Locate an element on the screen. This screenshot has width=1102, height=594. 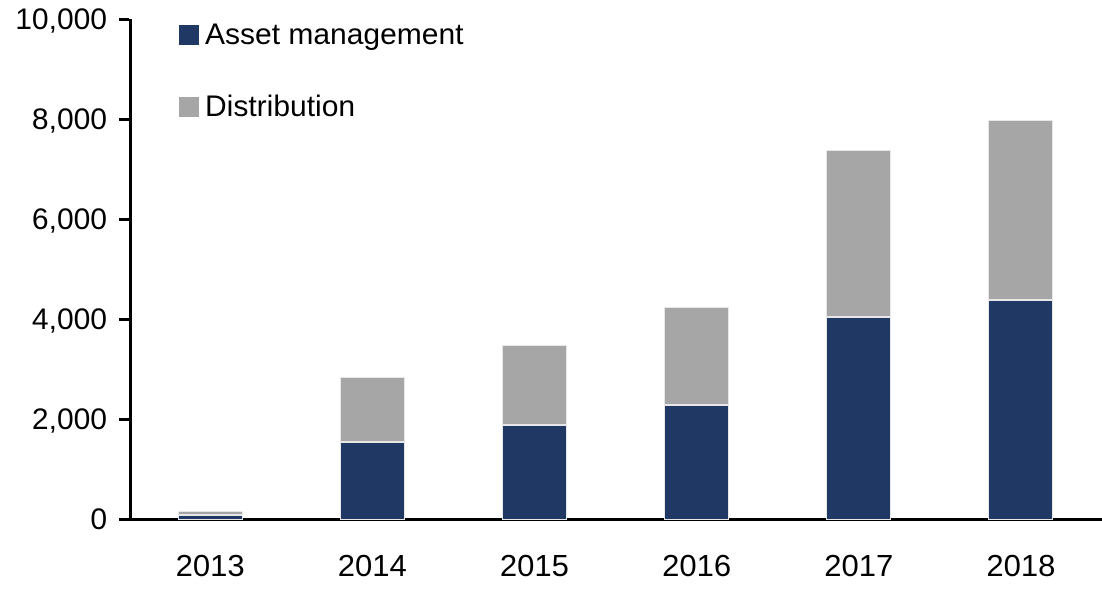
x-axis-label-2015: 2015 is located at coordinates (534, 565).